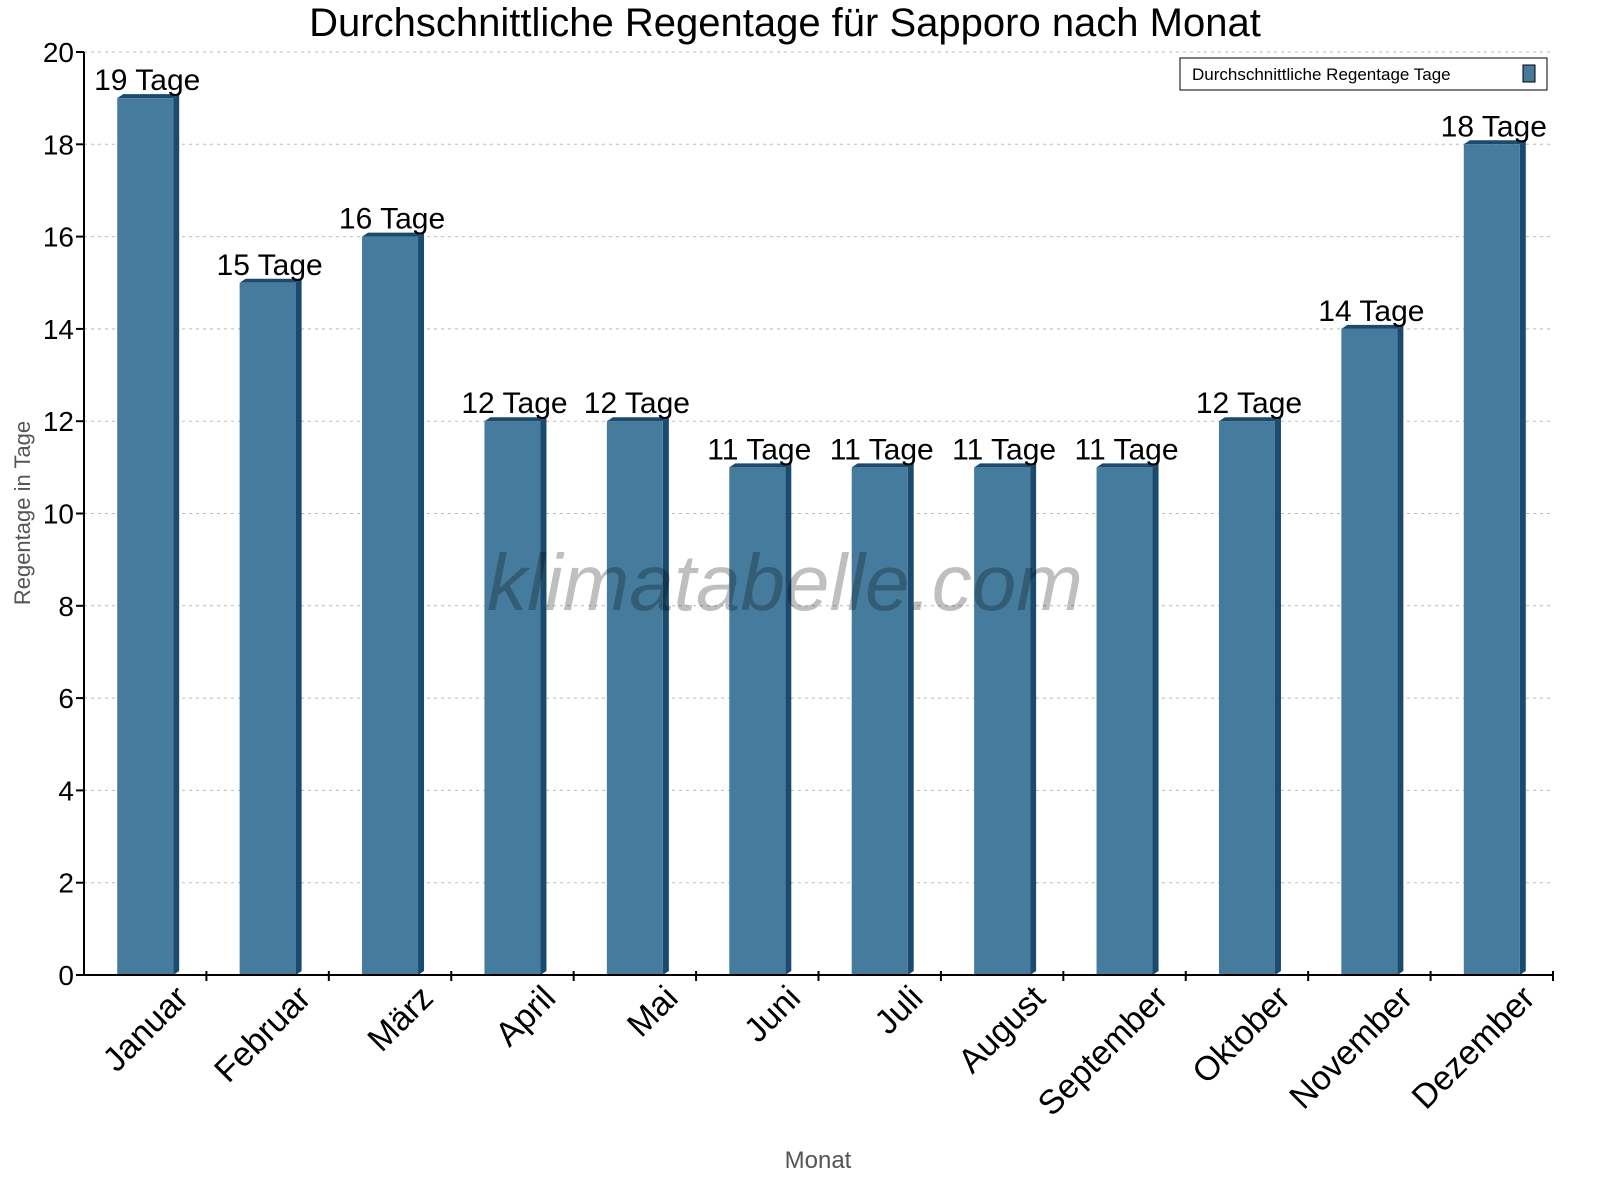 The width and height of the screenshot is (1600, 1200). I want to click on y-tick-label: 12, so click(58, 421).